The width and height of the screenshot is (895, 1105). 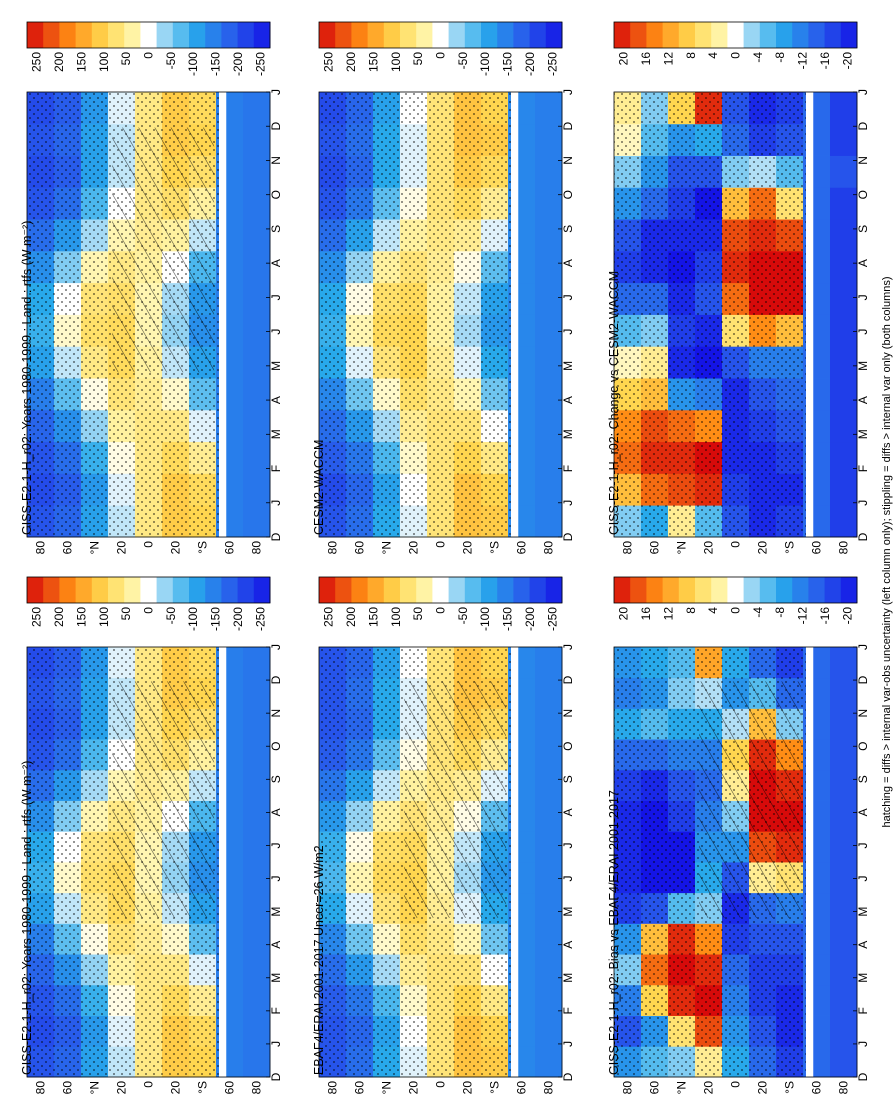 I want to click on month-tick-label: N, so click(x=276, y=160).